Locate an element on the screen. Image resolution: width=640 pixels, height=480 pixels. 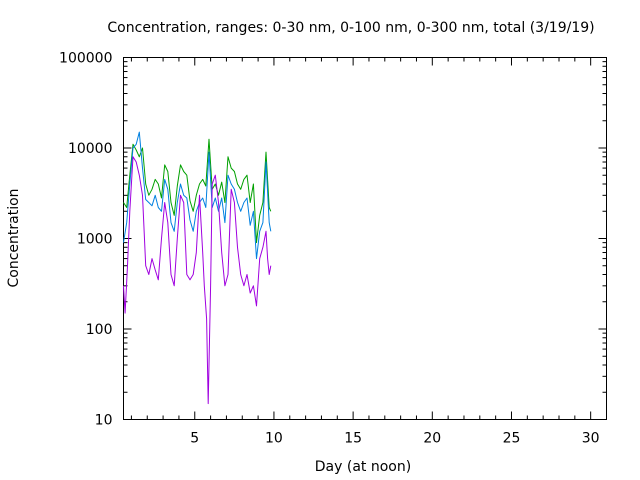
x-tick-label: 25 is located at coordinates (512, 439).